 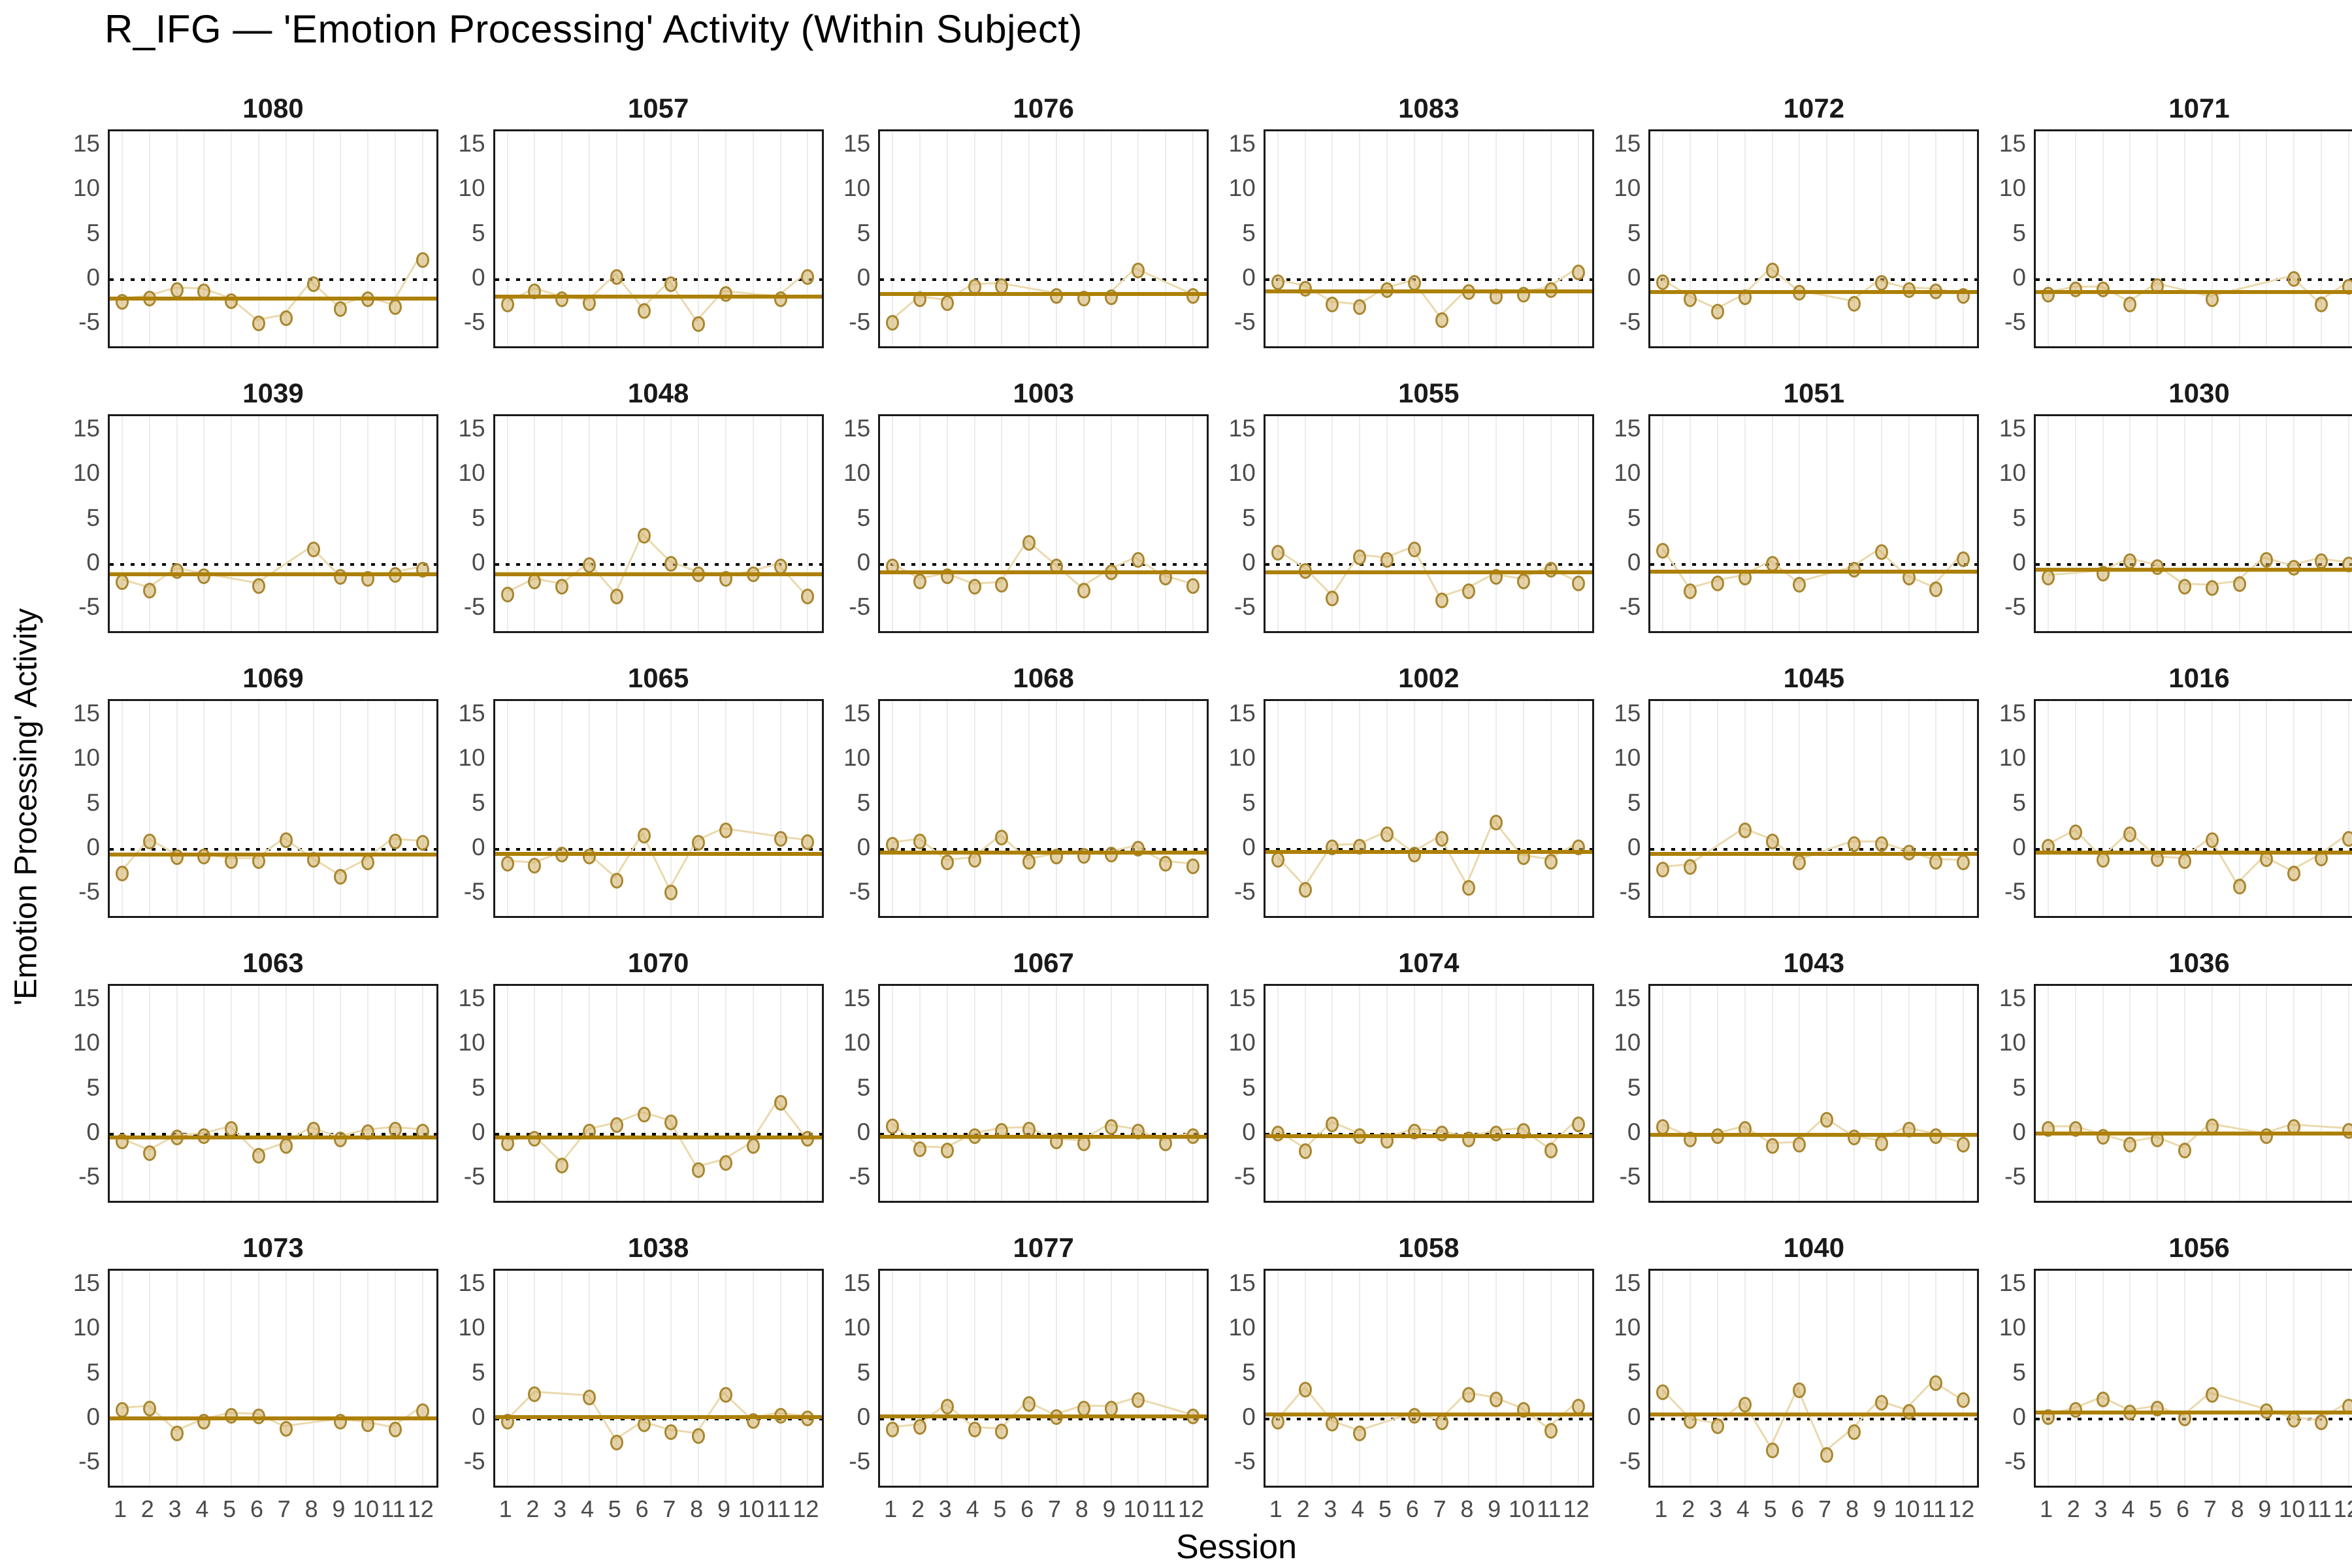 I want to click on x-tick-label: 5, so click(x=1385, y=1508).